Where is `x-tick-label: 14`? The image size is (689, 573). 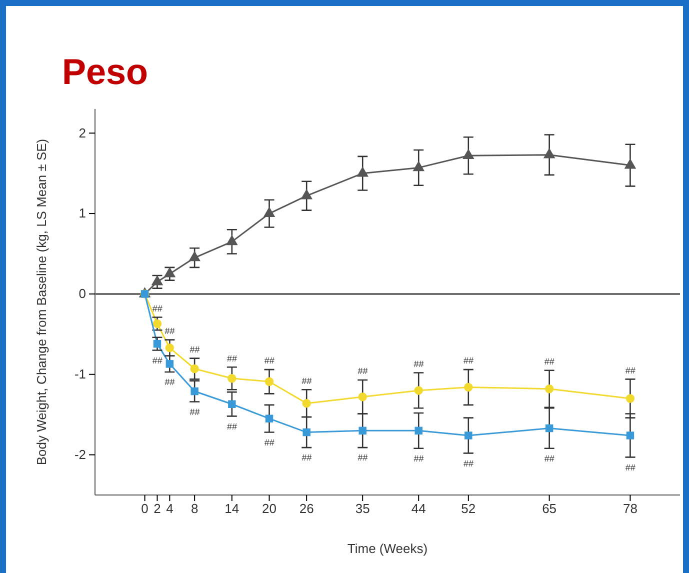
x-tick-label: 14 is located at coordinates (232, 508).